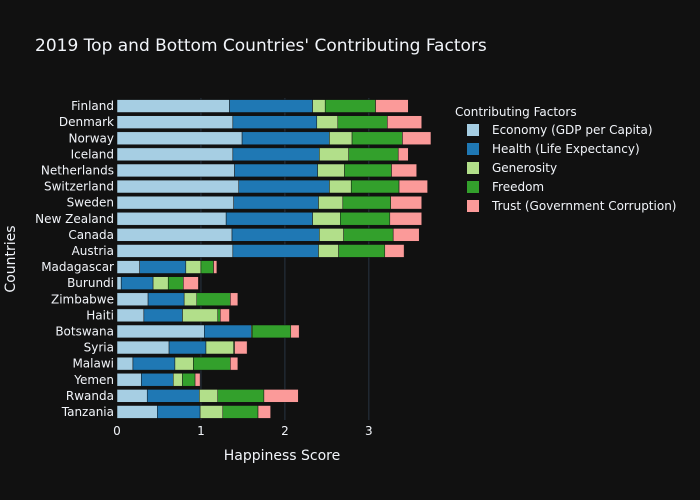 The image size is (700, 500). What do you see at coordinates (269, 122) in the screenshot?
I see `bar-stack-denmark` at bounding box center [269, 122].